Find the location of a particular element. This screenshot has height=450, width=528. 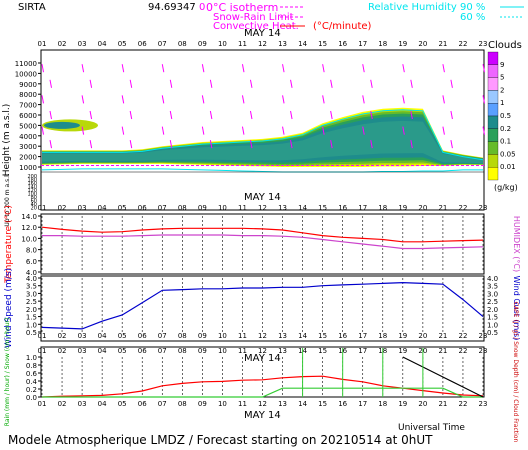

hour-label-precip-top: 15 is located at coordinates (322, 351).